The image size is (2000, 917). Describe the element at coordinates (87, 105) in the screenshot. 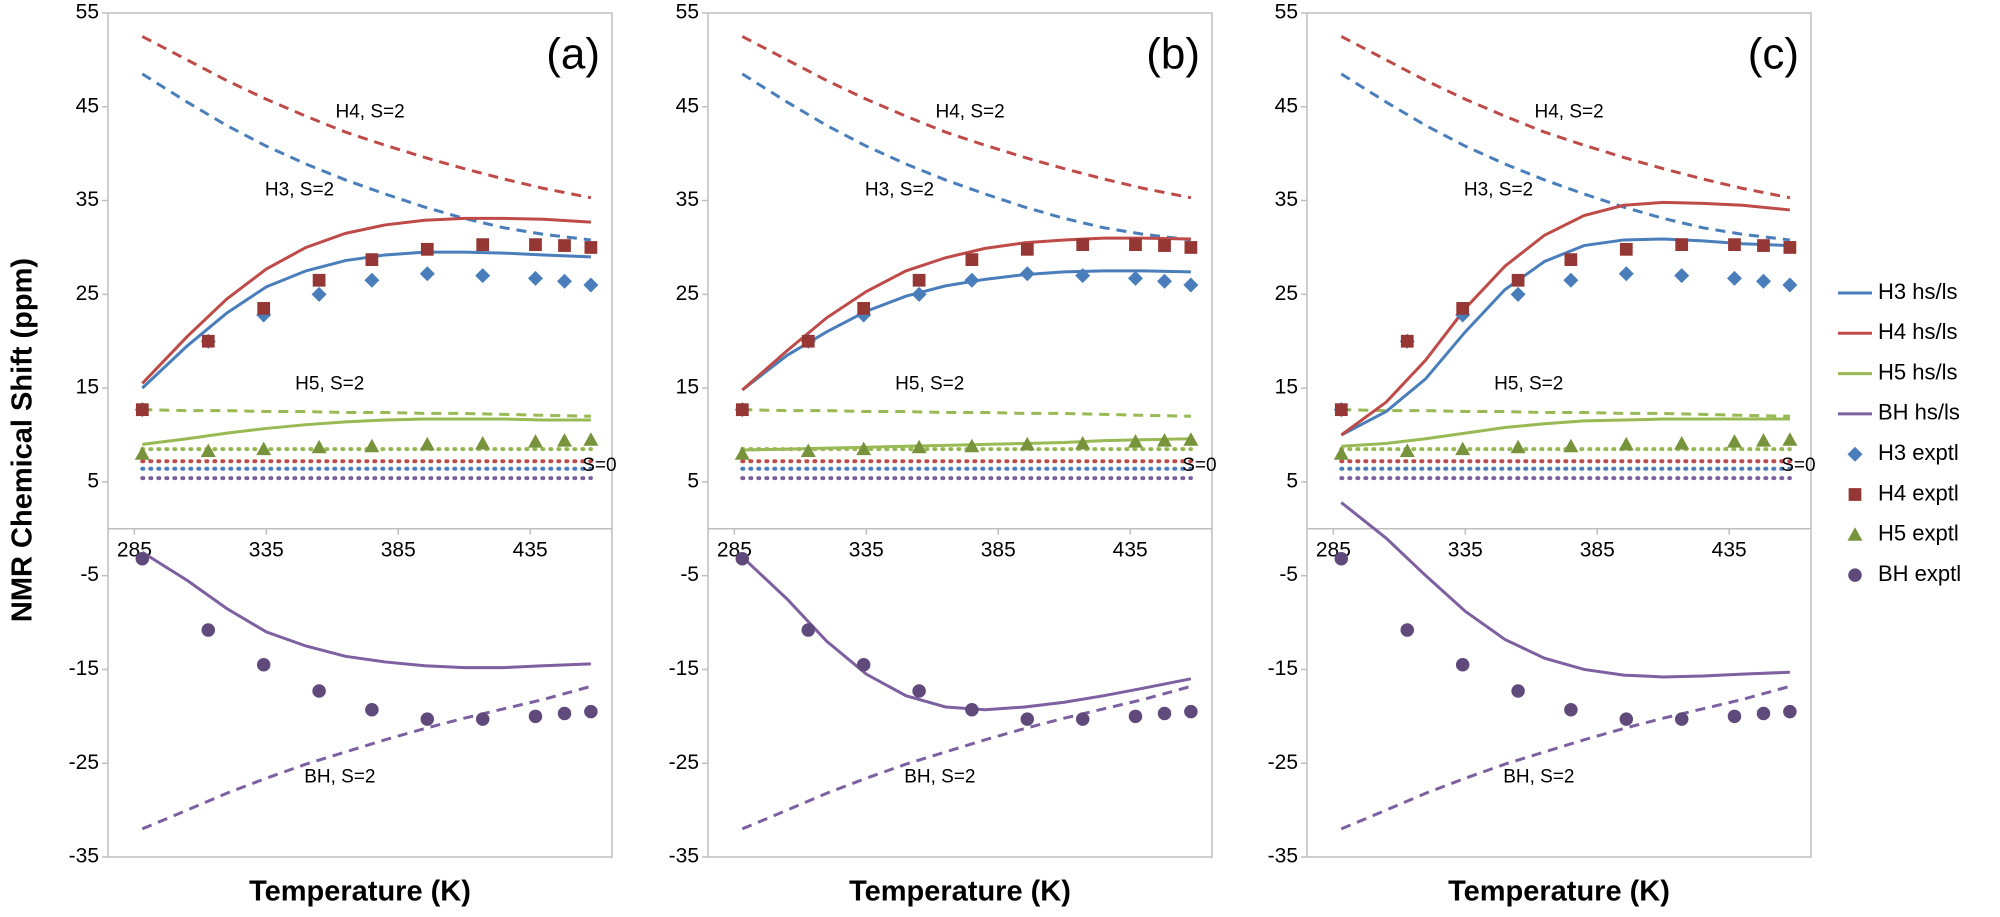

I see `y-tick-label: 45` at that location.